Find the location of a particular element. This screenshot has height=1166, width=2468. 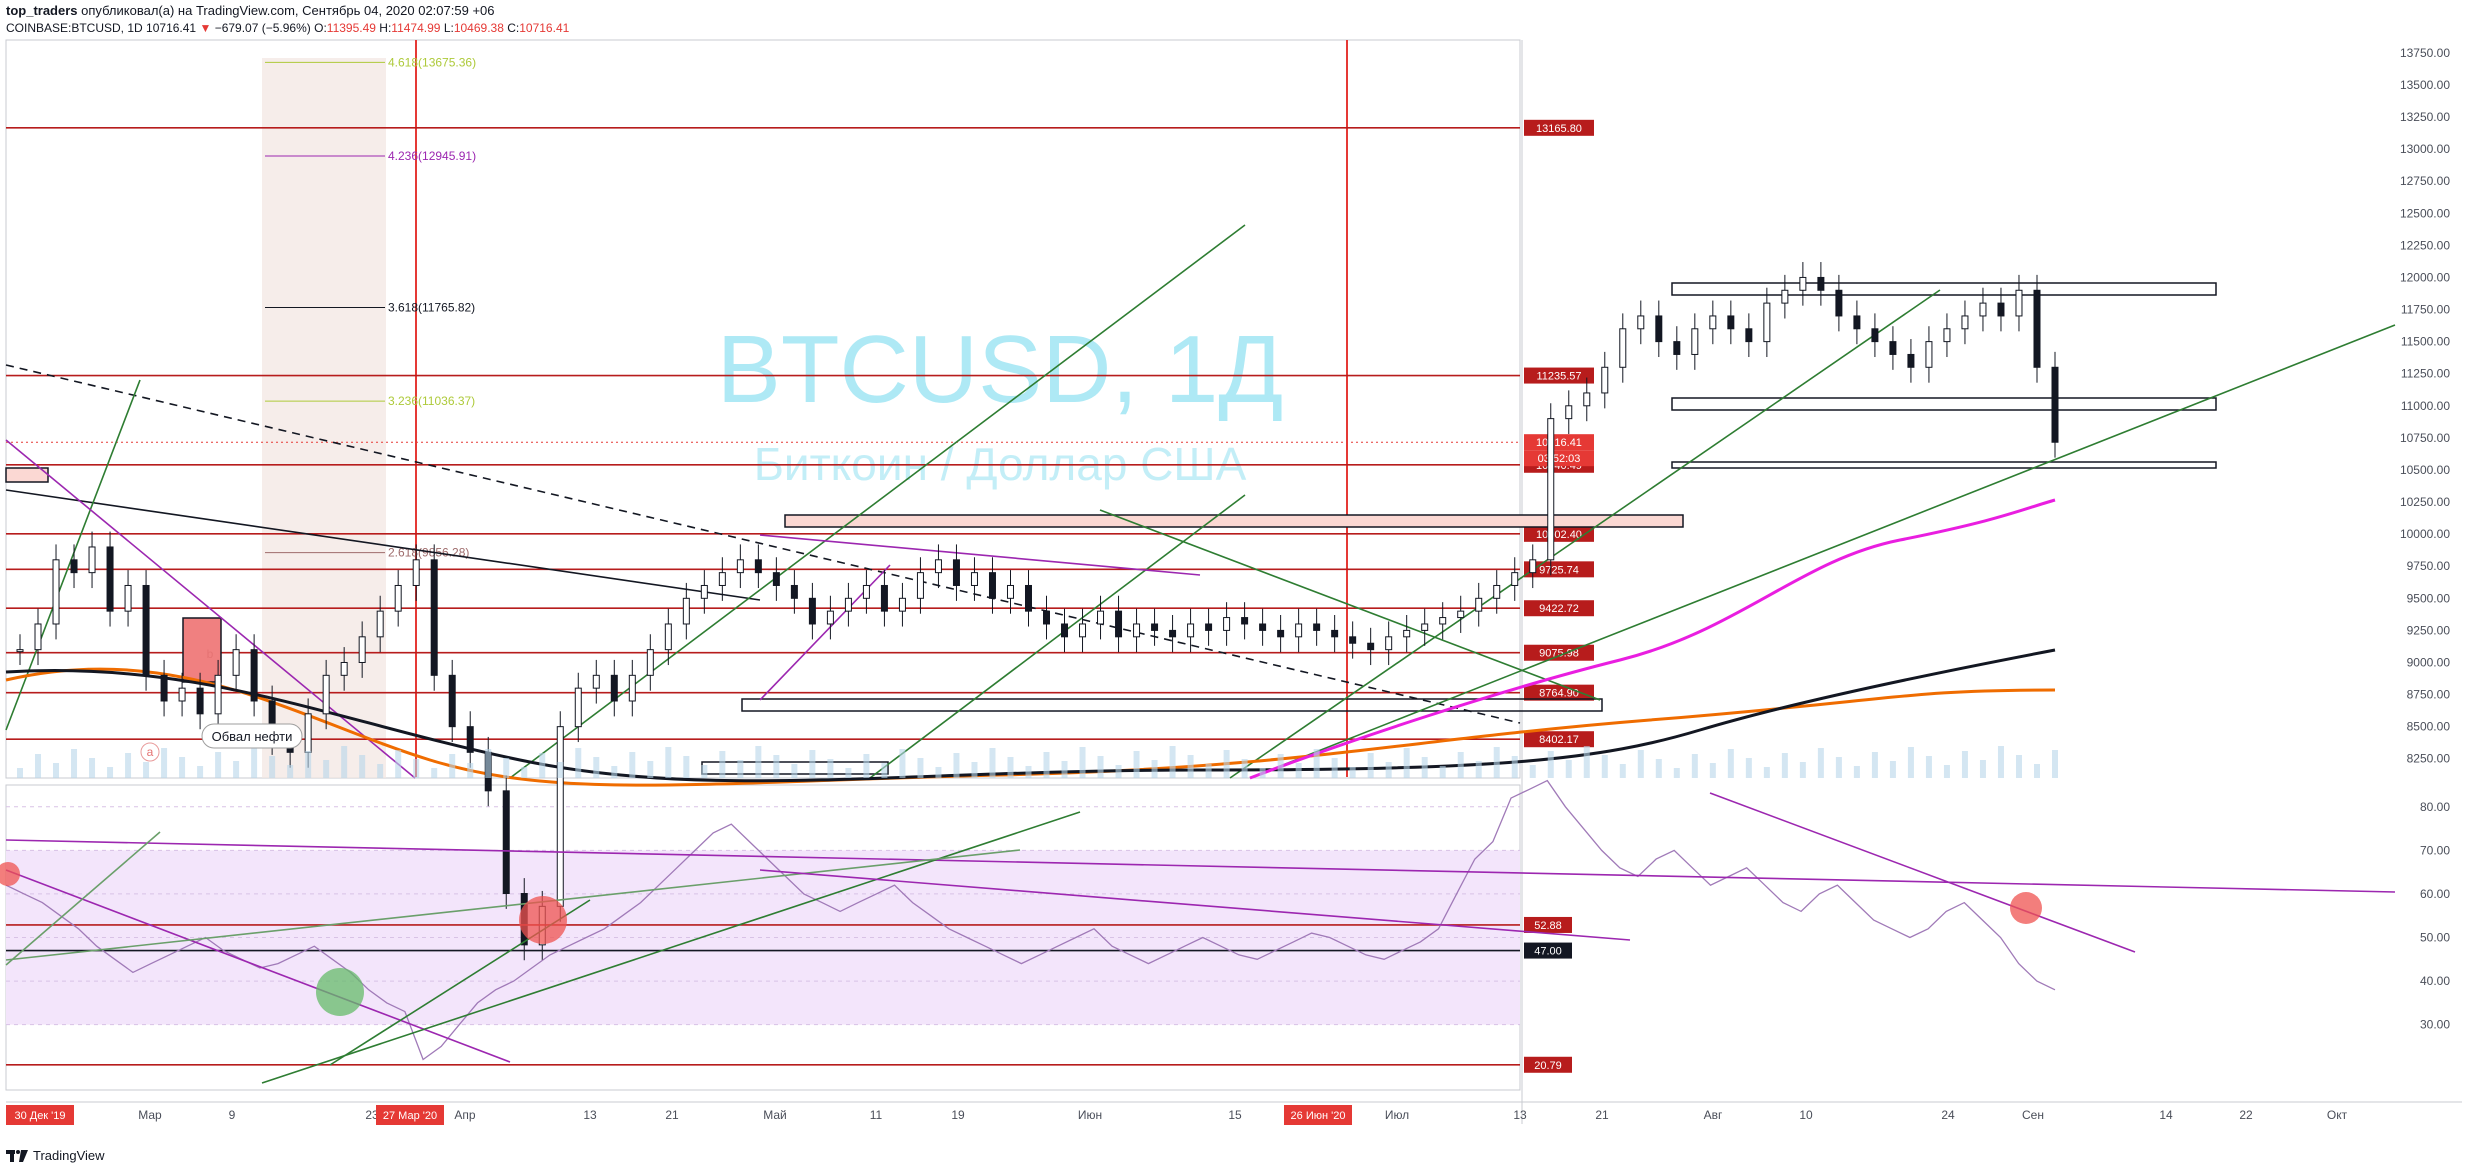

symbol-label: COINBASE:BTCUSD, 1D is located at coordinates (74, 28).